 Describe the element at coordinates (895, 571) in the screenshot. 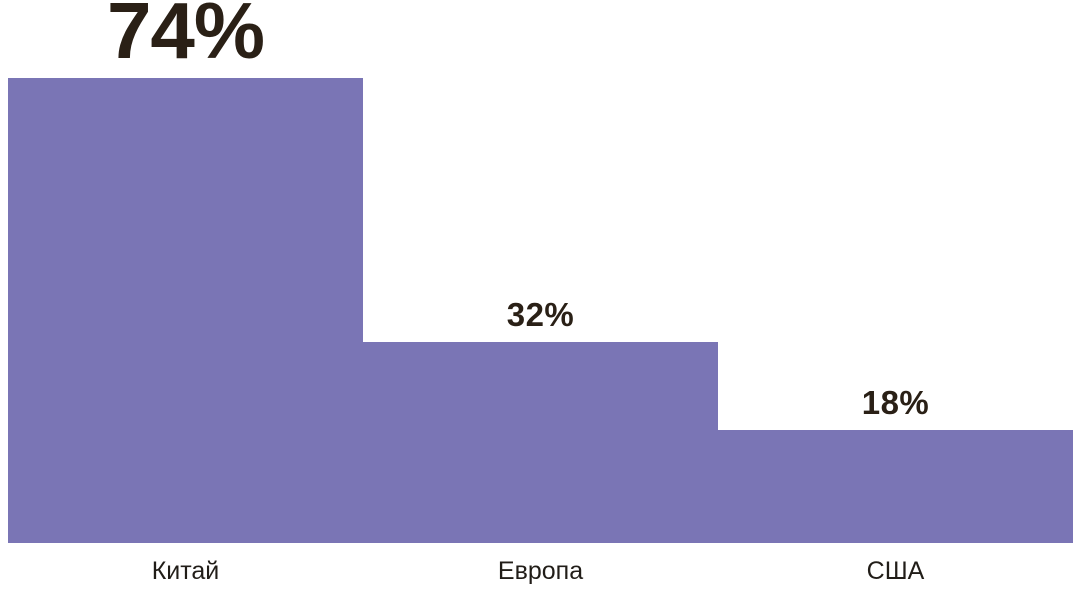

I see `bar-category-label: США` at that location.